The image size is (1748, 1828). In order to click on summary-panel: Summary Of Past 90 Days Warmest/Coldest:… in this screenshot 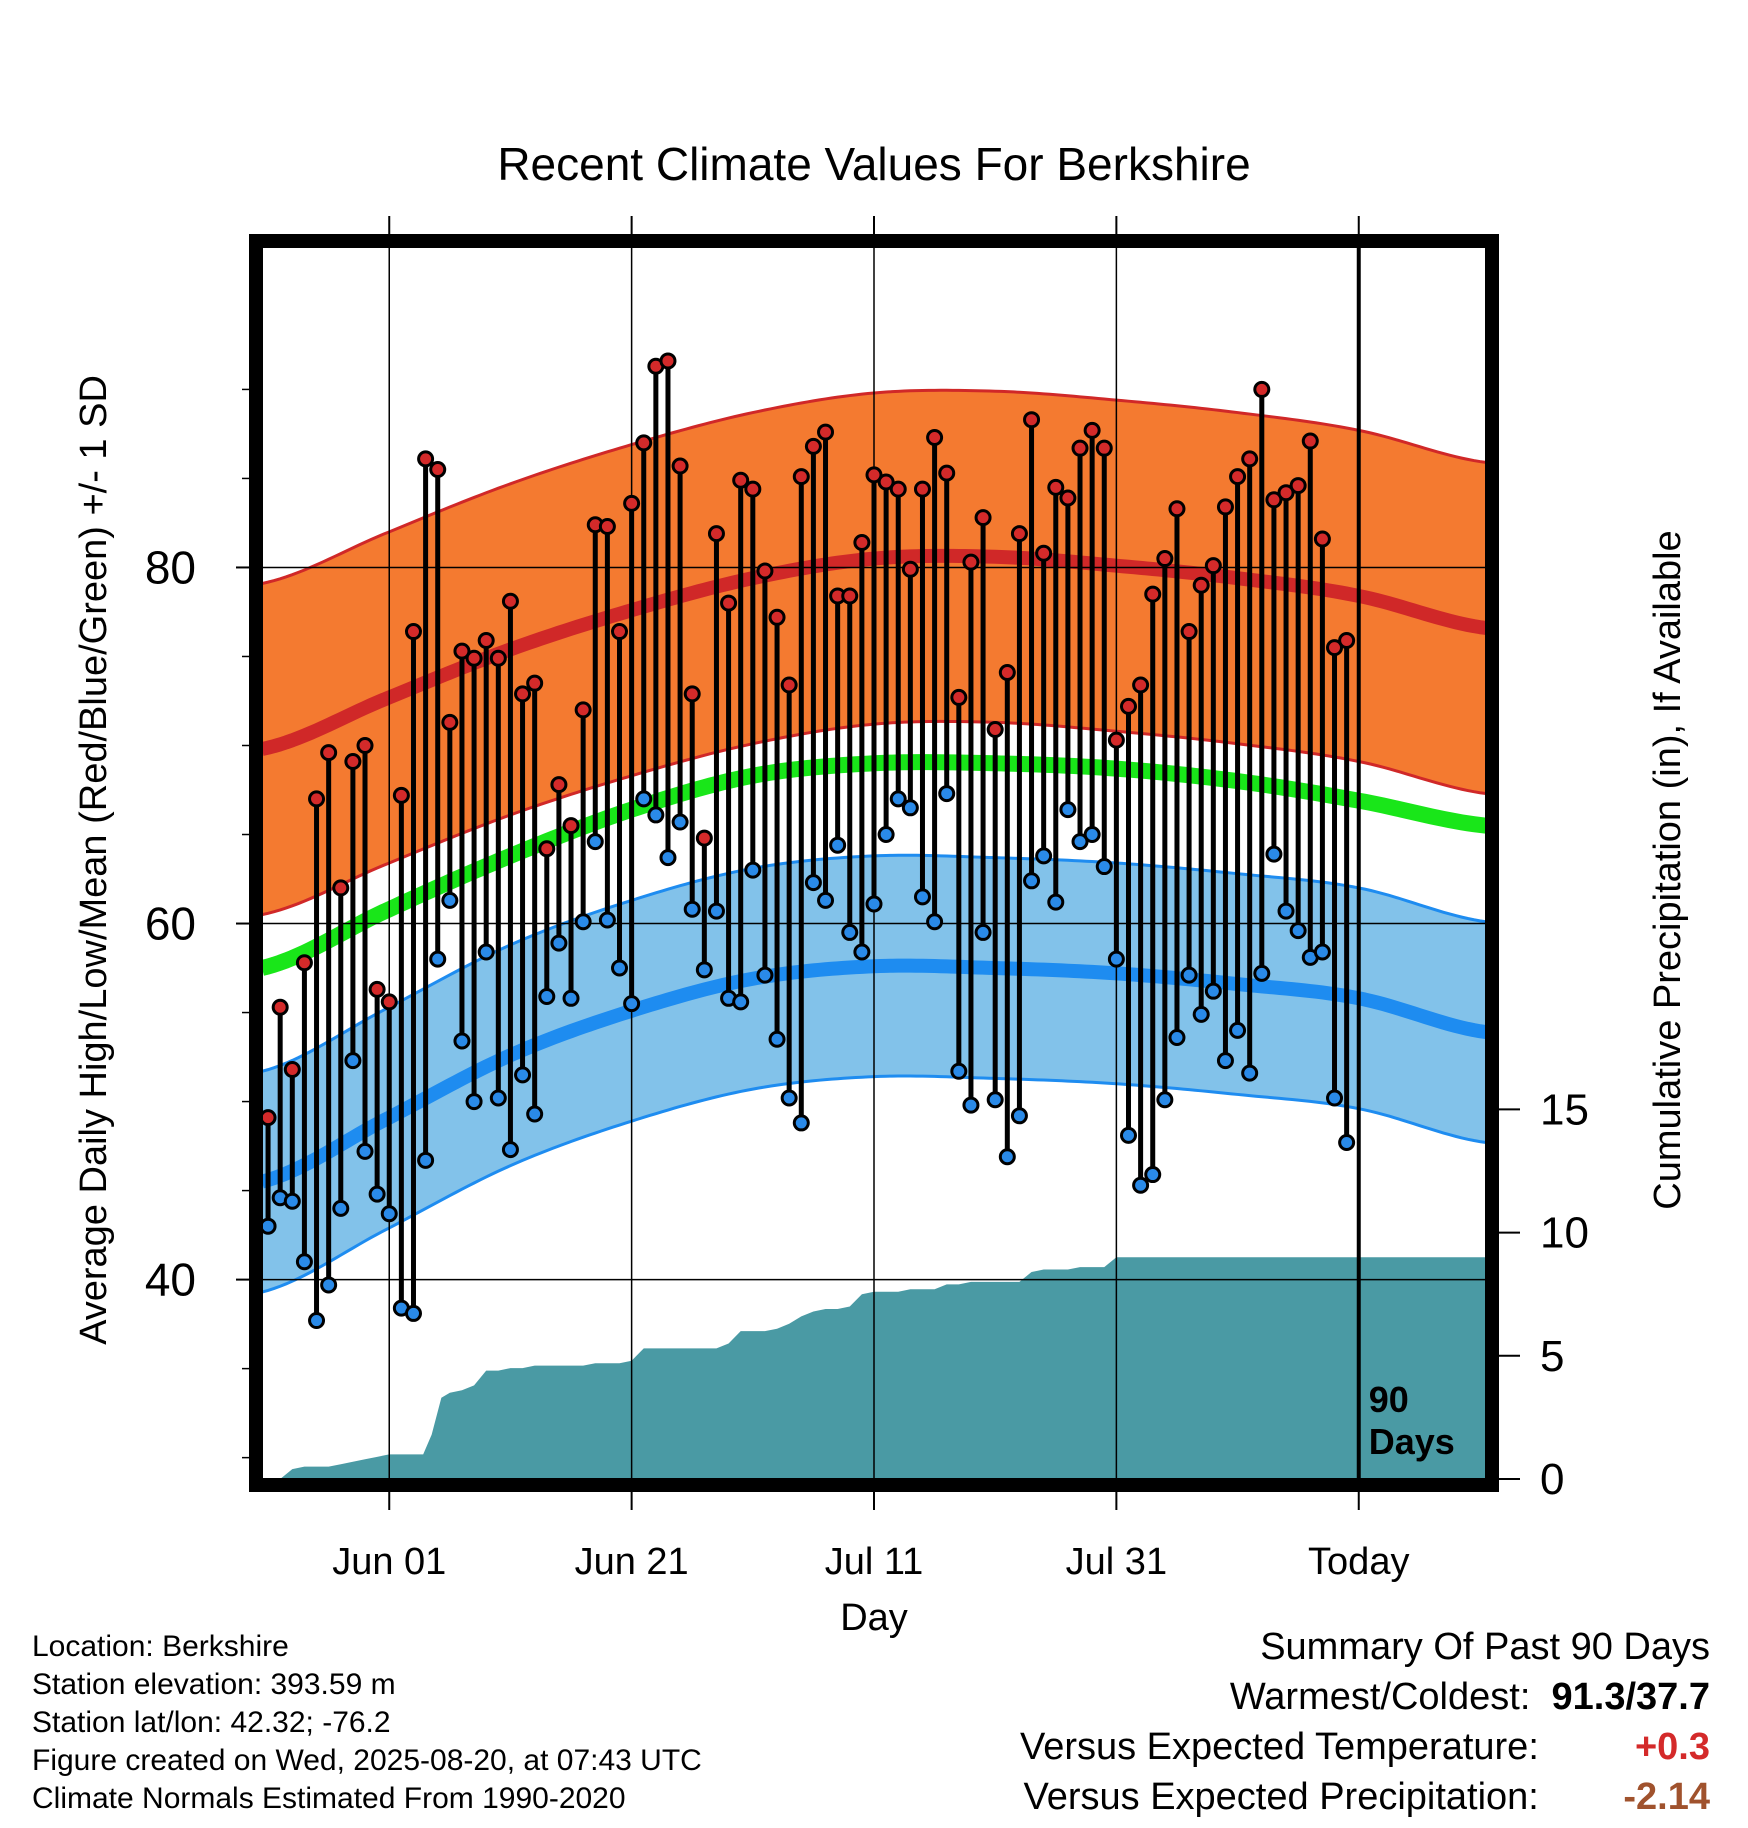, I will do `click(1365, 1722)`.